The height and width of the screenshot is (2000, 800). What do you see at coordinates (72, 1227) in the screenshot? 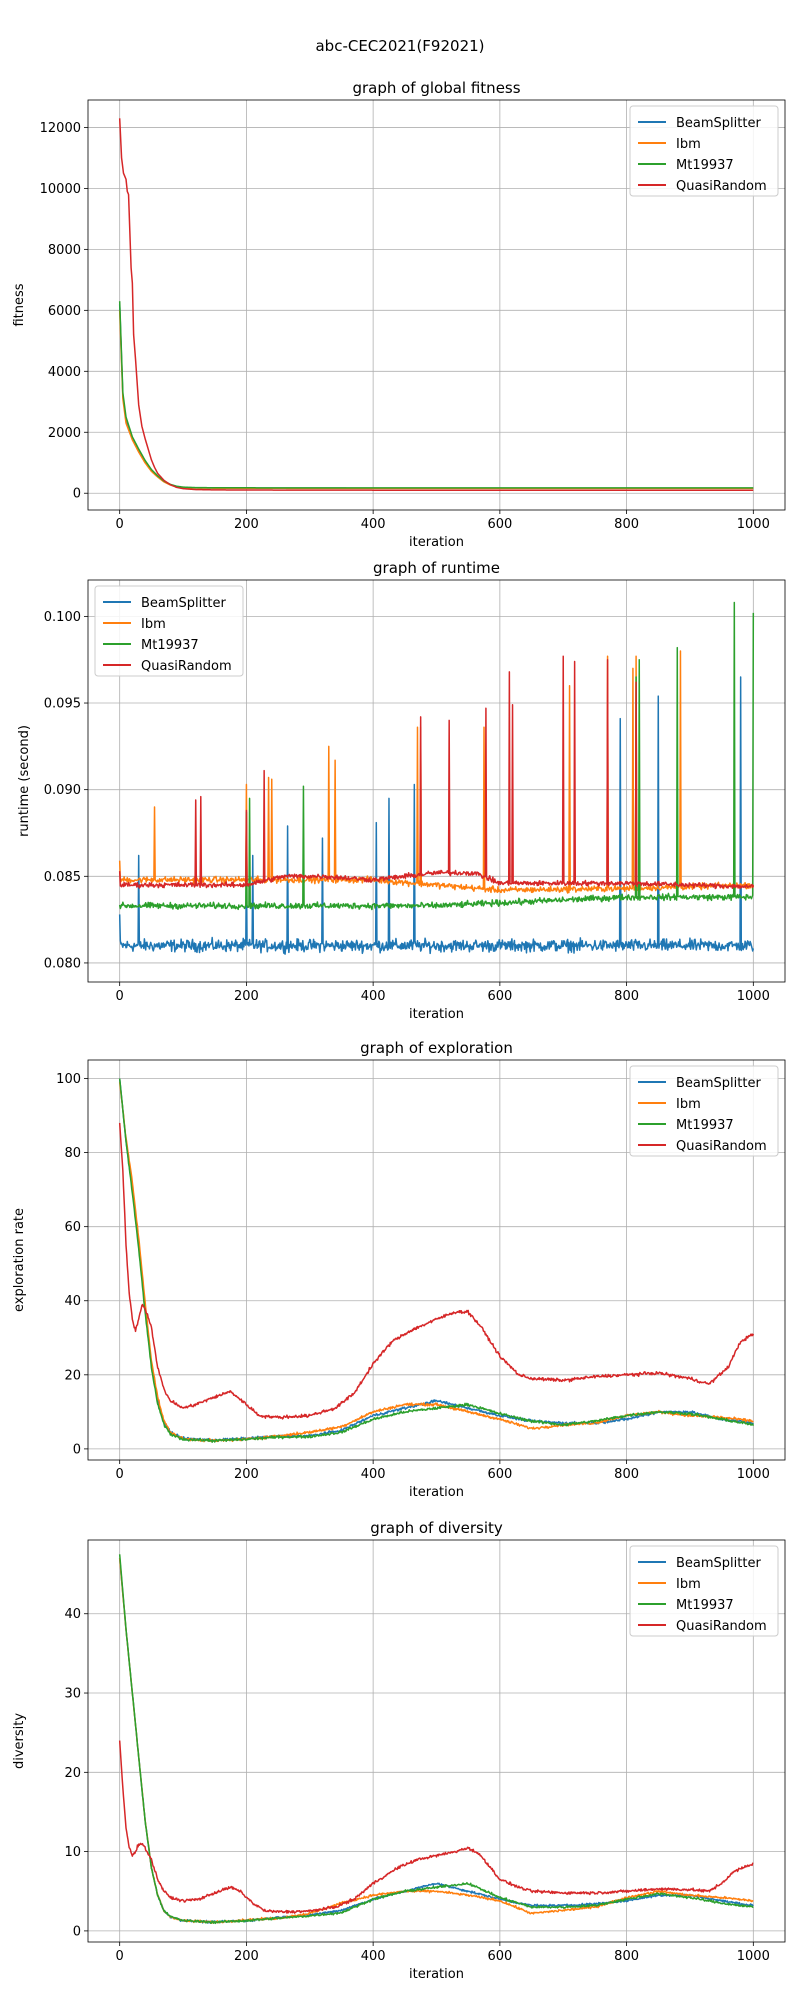
I see `y-tick-label: 60` at bounding box center [72, 1227].